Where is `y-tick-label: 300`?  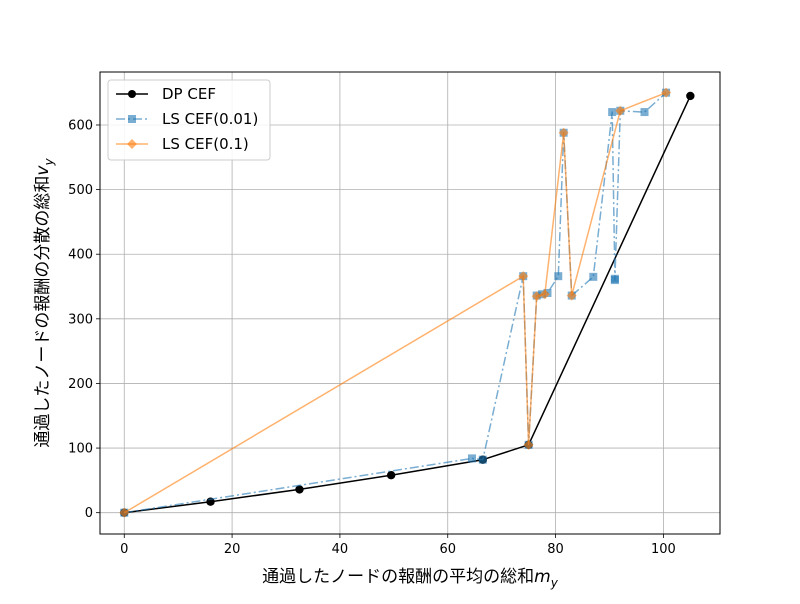 y-tick-label: 300 is located at coordinates (80, 319).